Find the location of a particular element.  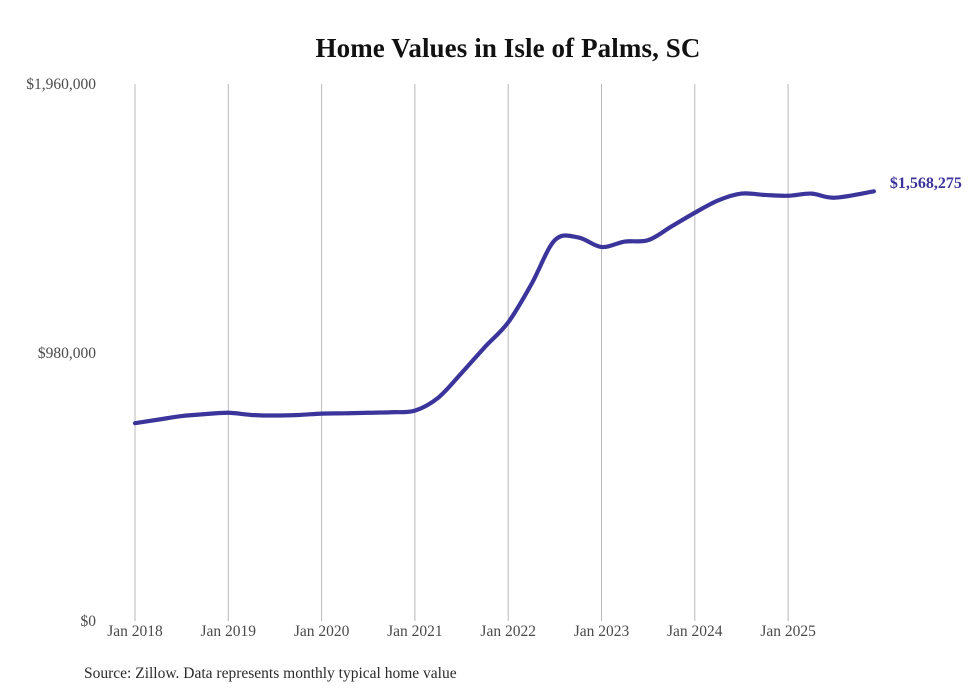

y-axis-tick-label-top: $1,960,000 is located at coordinates (61, 84).